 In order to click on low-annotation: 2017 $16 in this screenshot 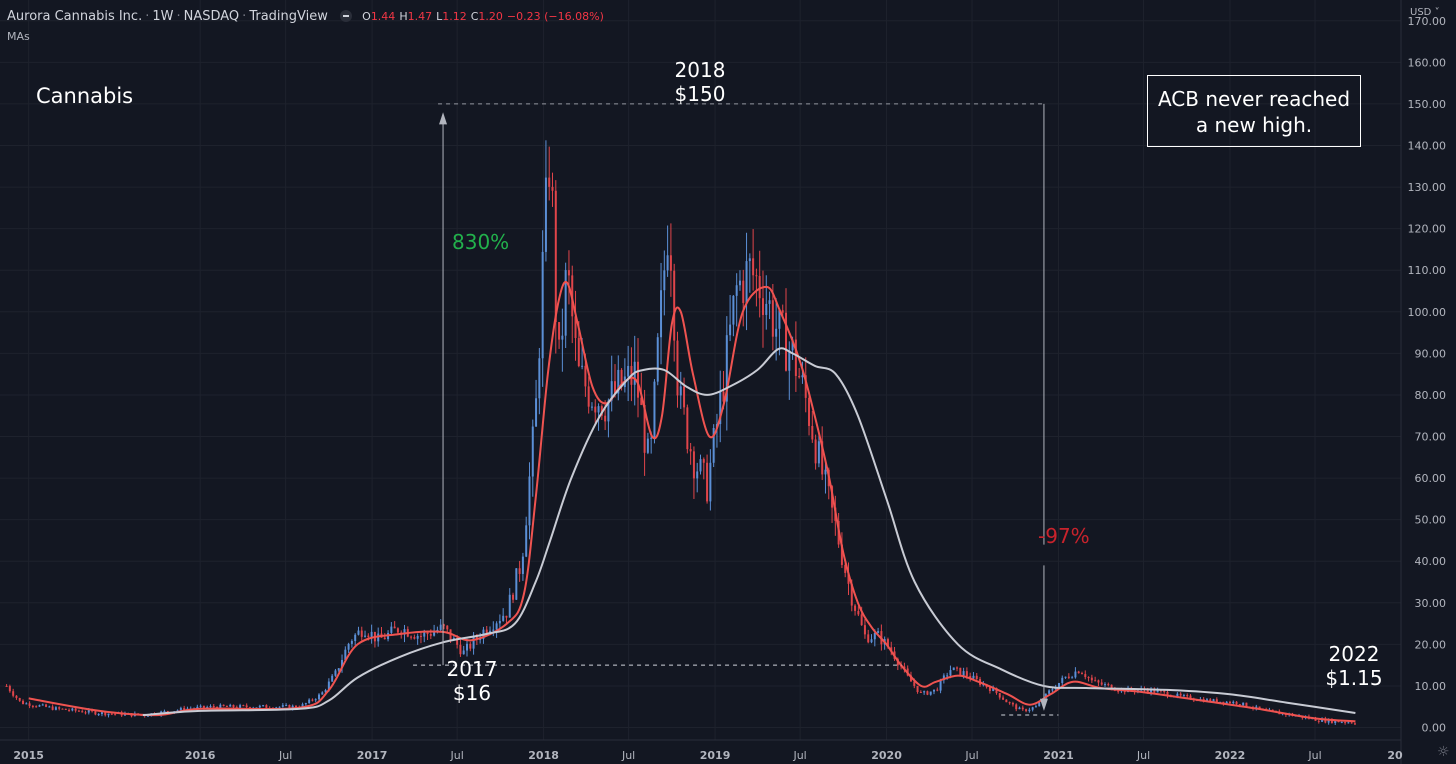, I will do `click(472, 681)`.